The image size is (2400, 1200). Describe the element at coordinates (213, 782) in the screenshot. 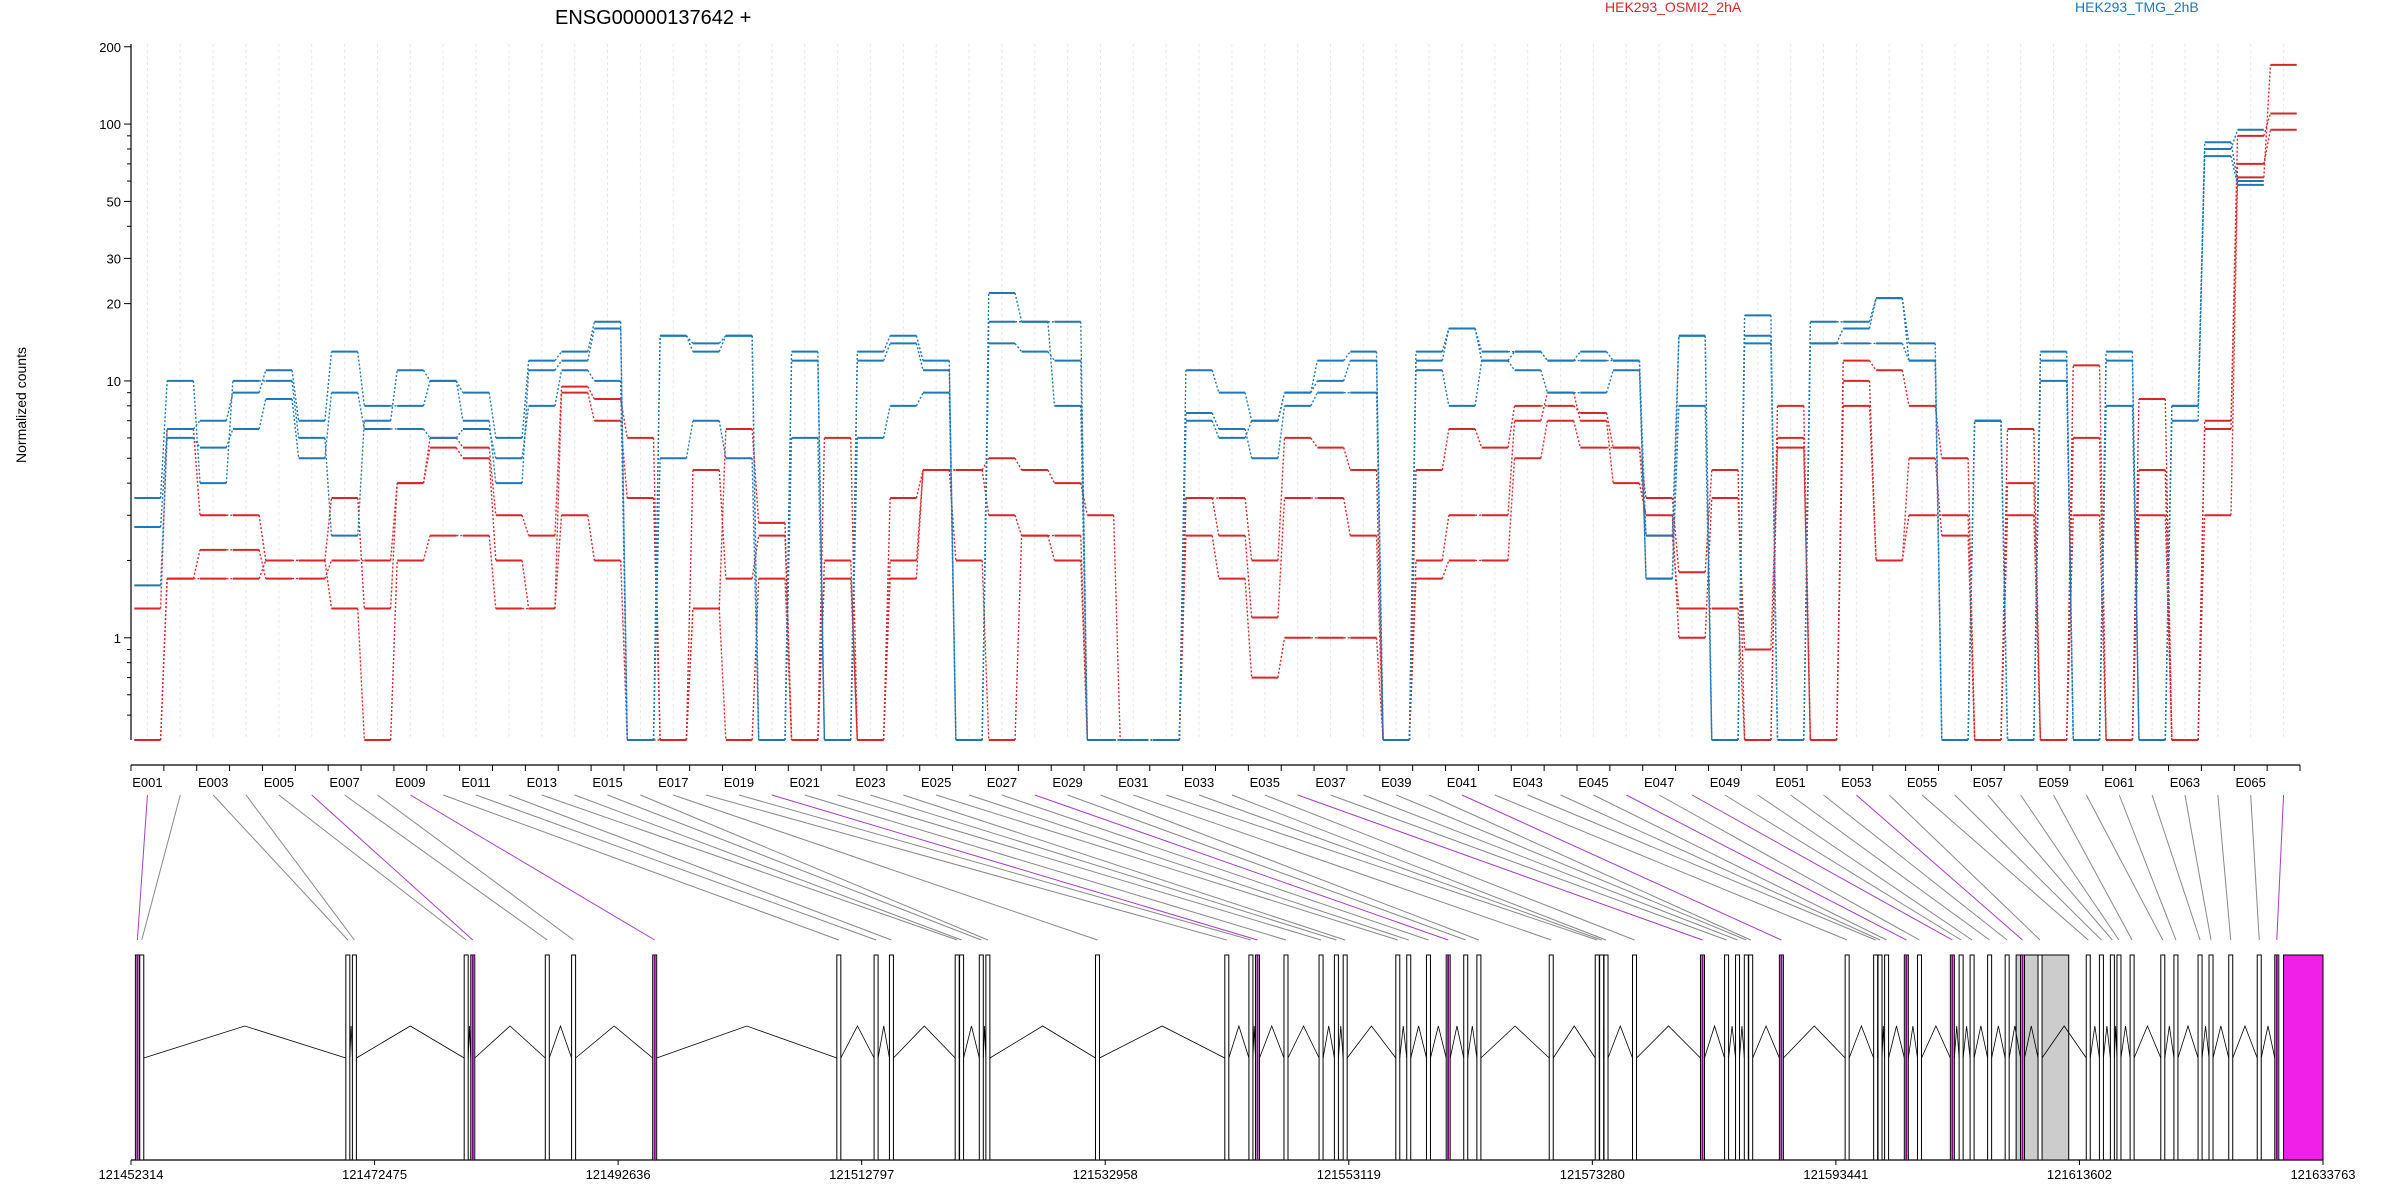

I see `x-tick-label: E003` at that location.